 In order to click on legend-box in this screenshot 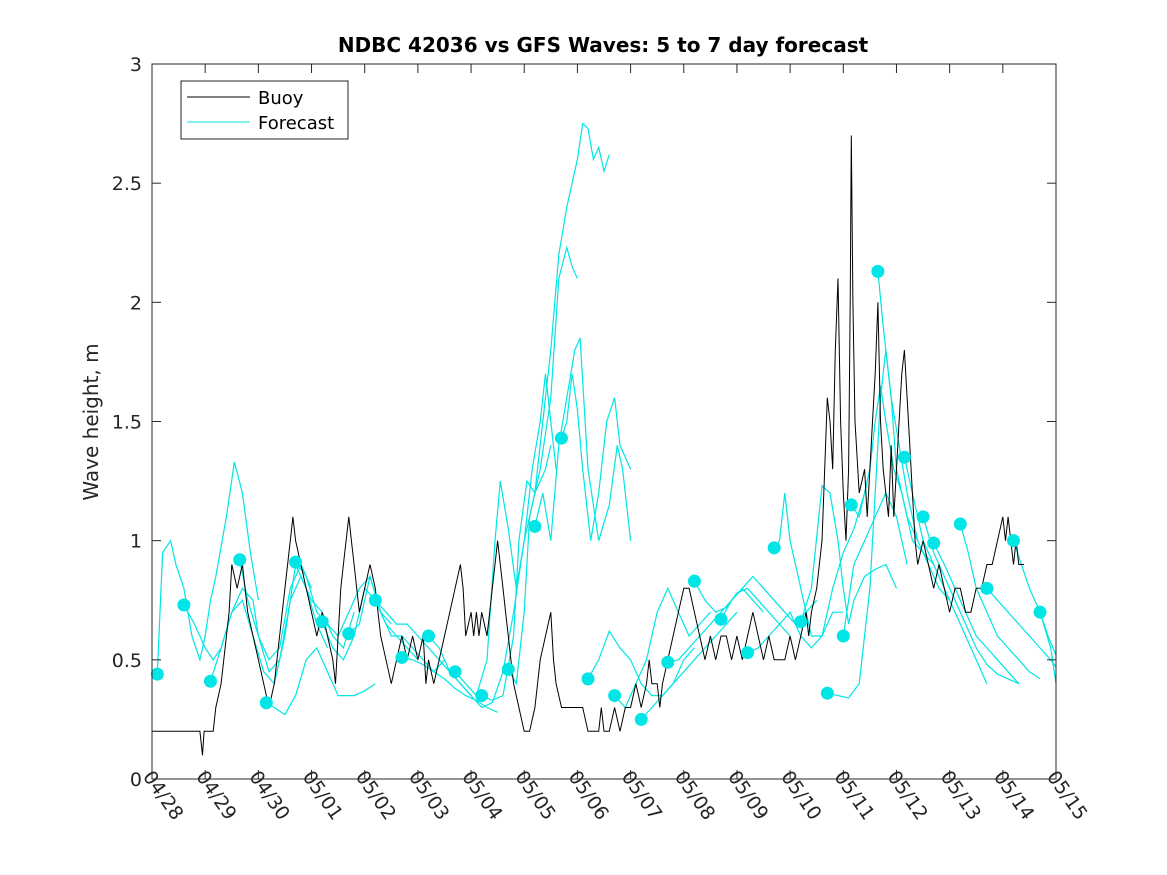, I will do `click(264, 110)`.